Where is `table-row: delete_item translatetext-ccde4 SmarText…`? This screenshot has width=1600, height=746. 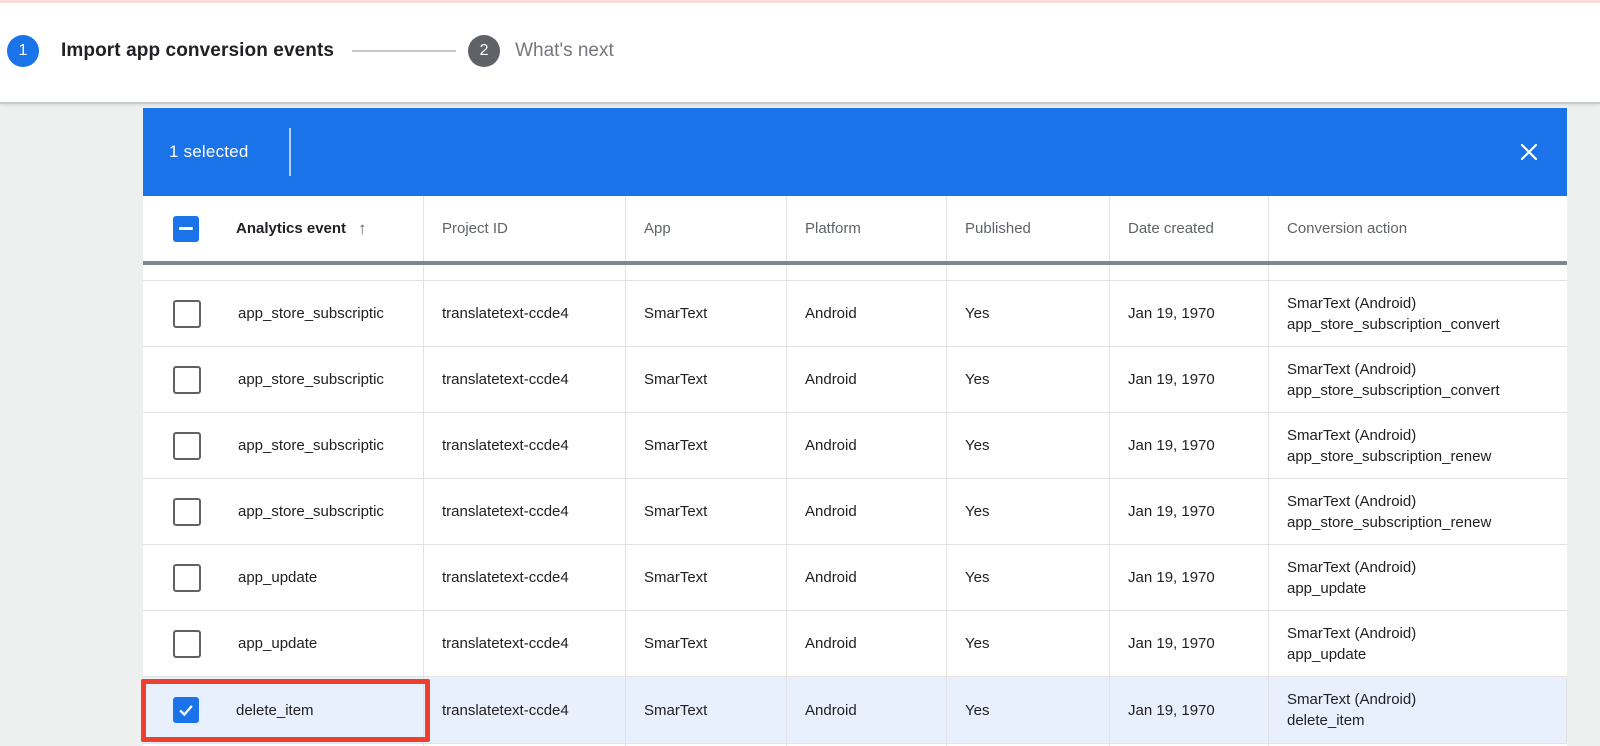 table-row: delete_item translatetext-ccde4 SmarText… is located at coordinates (854, 710).